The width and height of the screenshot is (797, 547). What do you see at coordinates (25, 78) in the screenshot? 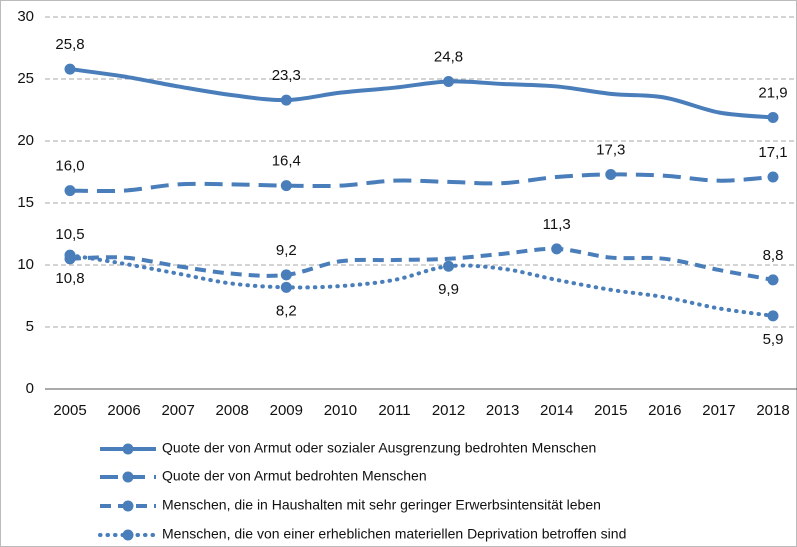
I see `y-tick-label: 25` at bounding box center [25, 78].